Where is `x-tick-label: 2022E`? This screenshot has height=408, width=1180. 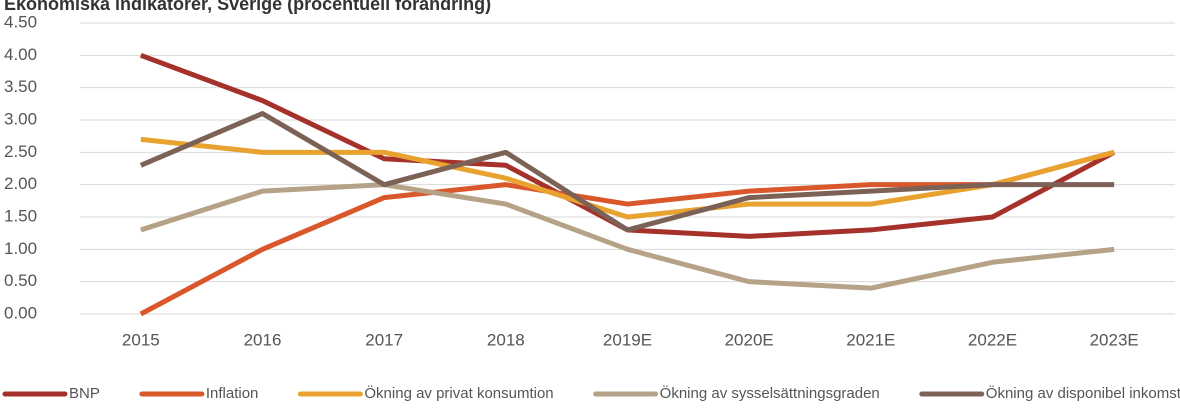
x-tick-label: 2022E is located at coordinates (992, 339).